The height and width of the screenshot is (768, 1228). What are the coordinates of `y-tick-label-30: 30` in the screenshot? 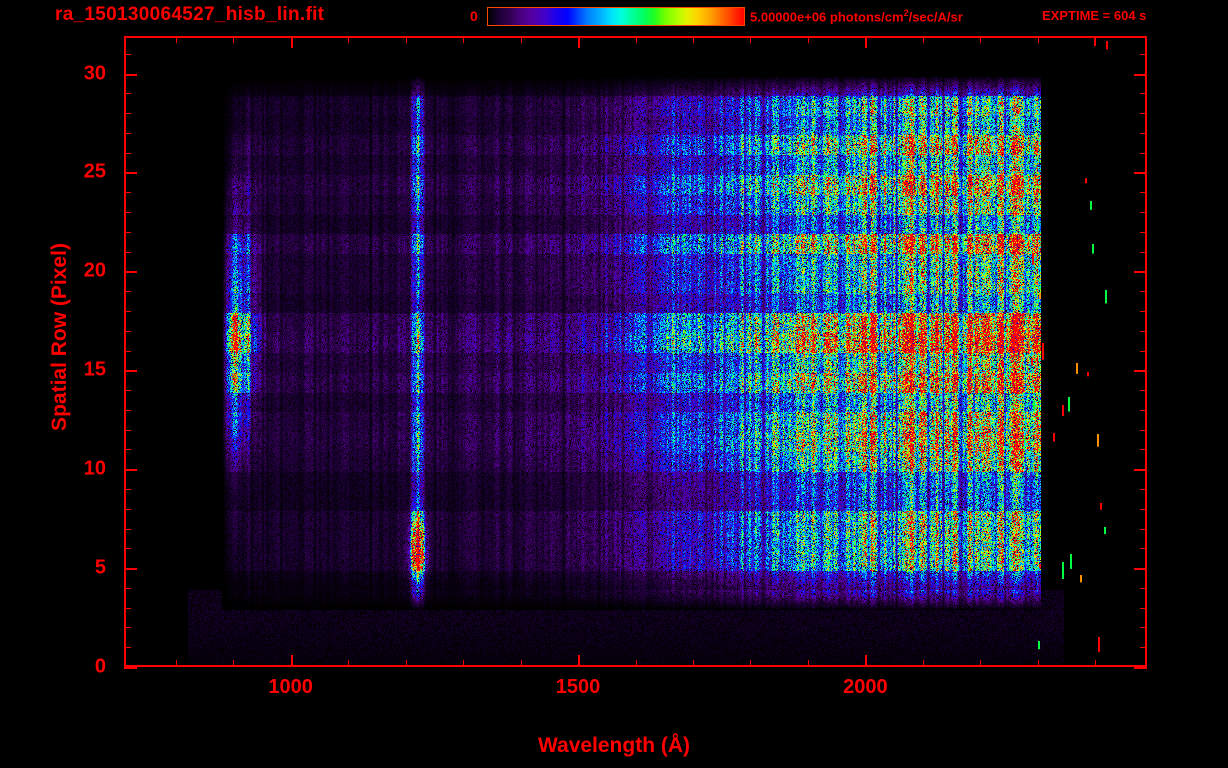 It's located at (94, 73).